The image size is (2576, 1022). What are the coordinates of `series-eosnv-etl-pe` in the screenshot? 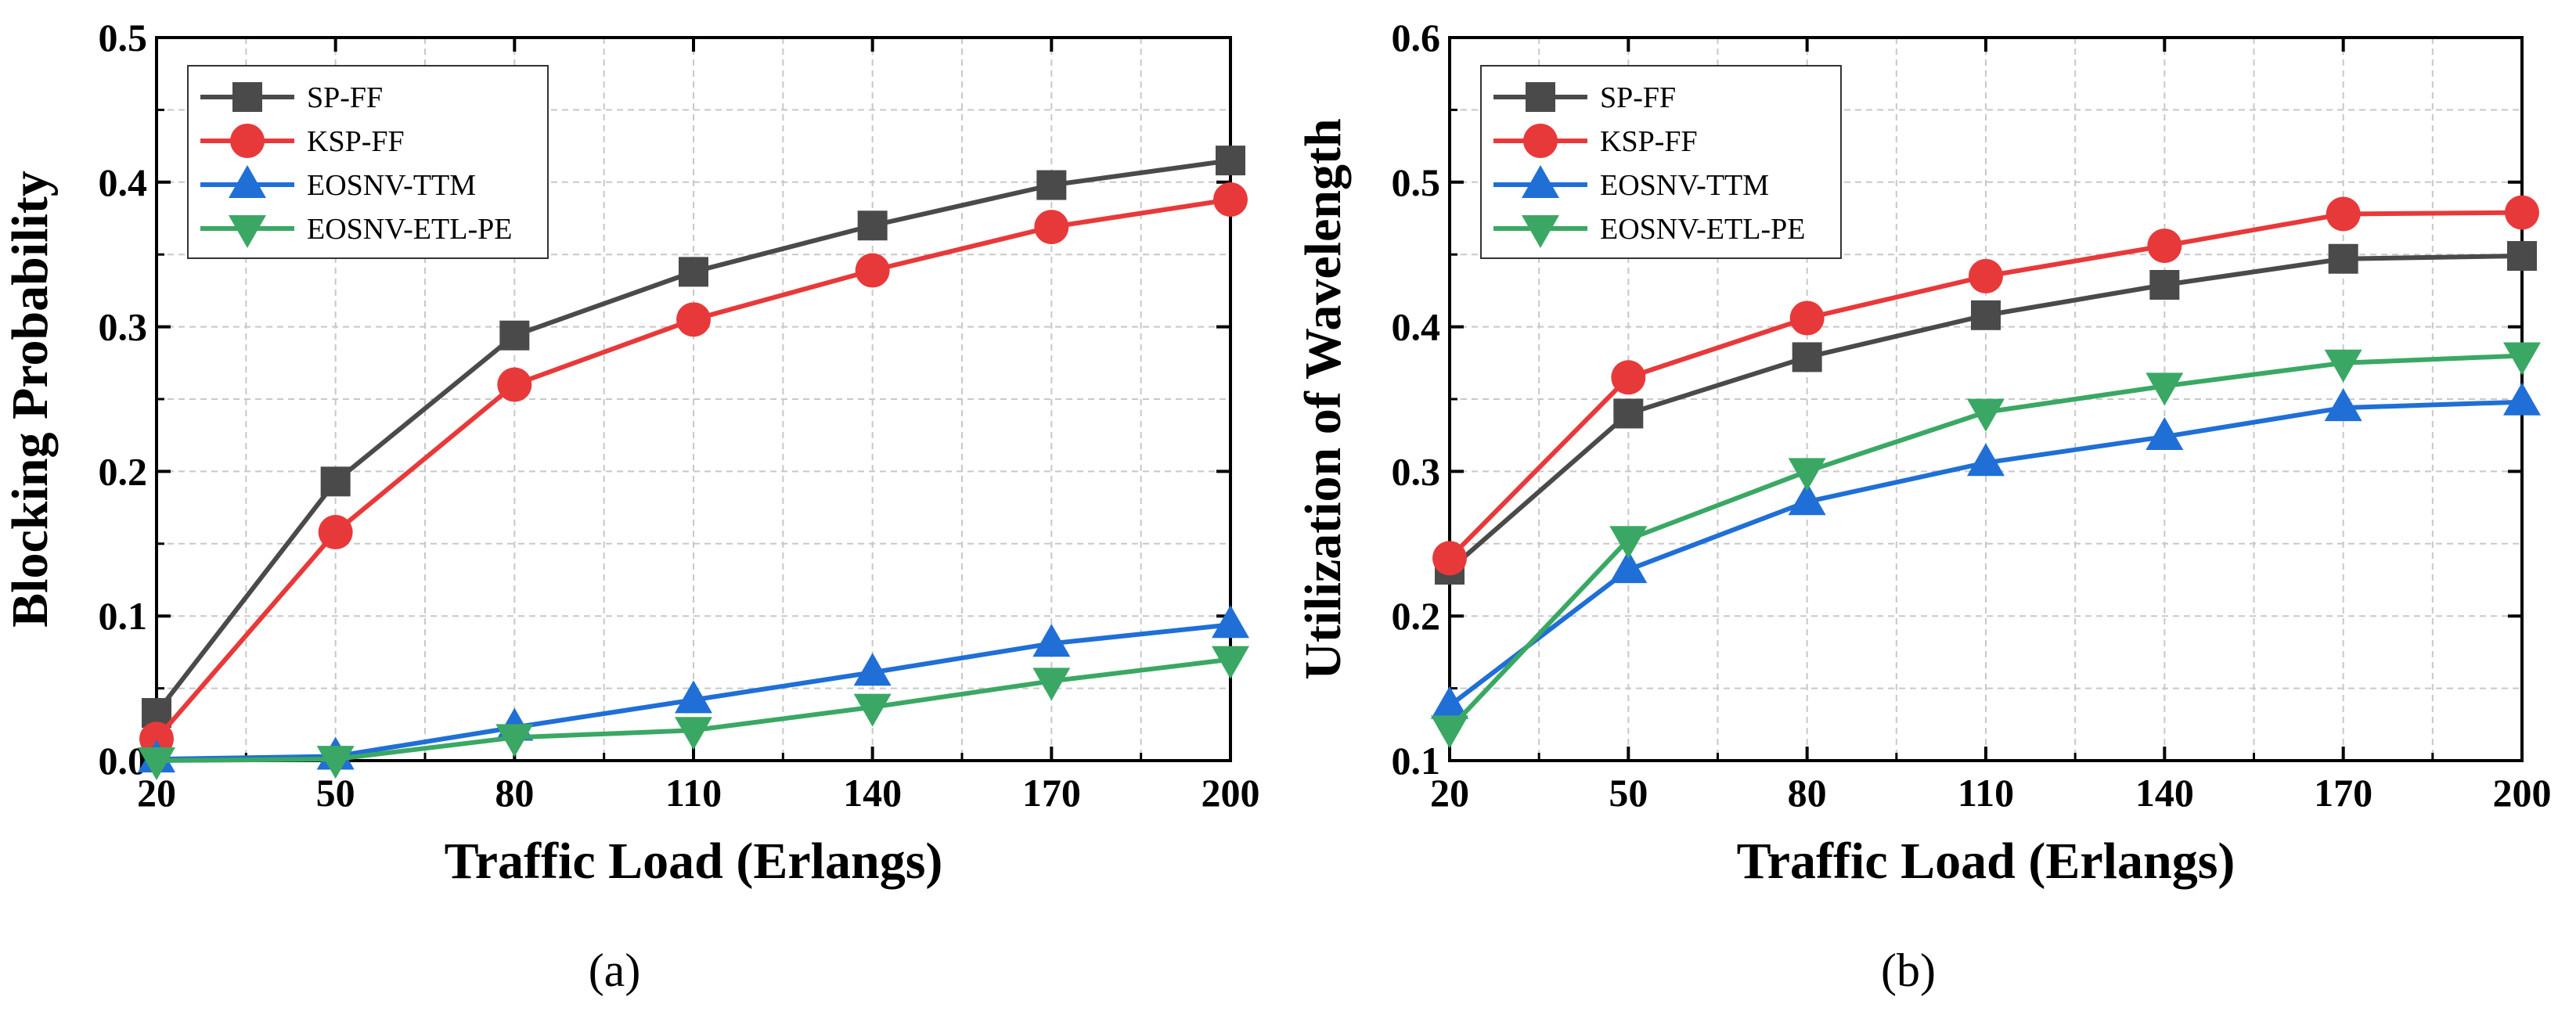 It's located at (693, 713).